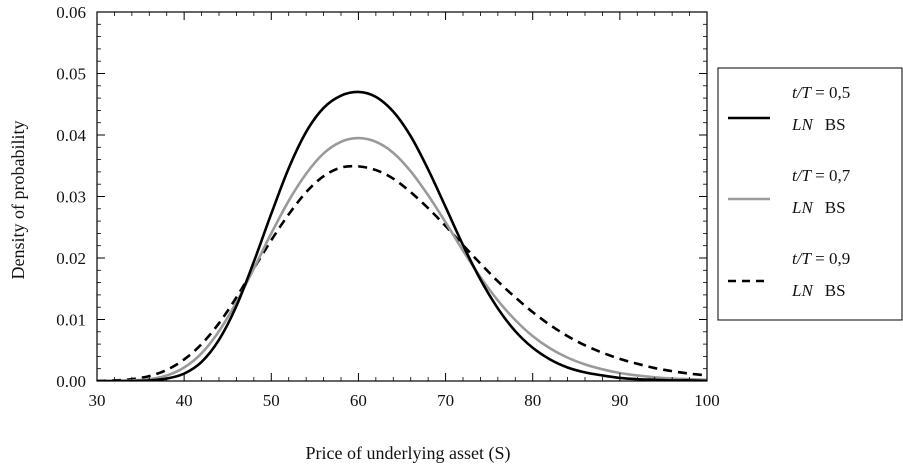 The image size is (903, 467). What do you see at coordinates (71, 12) in the screenshot?
I see `y-tick-label: 0.06` at bounding box center [71, 12].